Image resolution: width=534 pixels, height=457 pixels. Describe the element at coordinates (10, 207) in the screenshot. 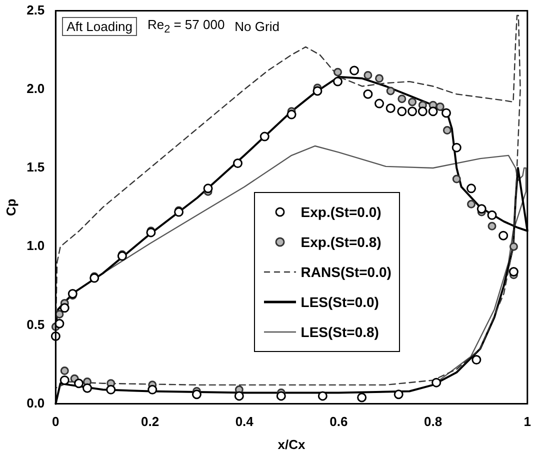

I see `y-axis-title: Cp` at that location.